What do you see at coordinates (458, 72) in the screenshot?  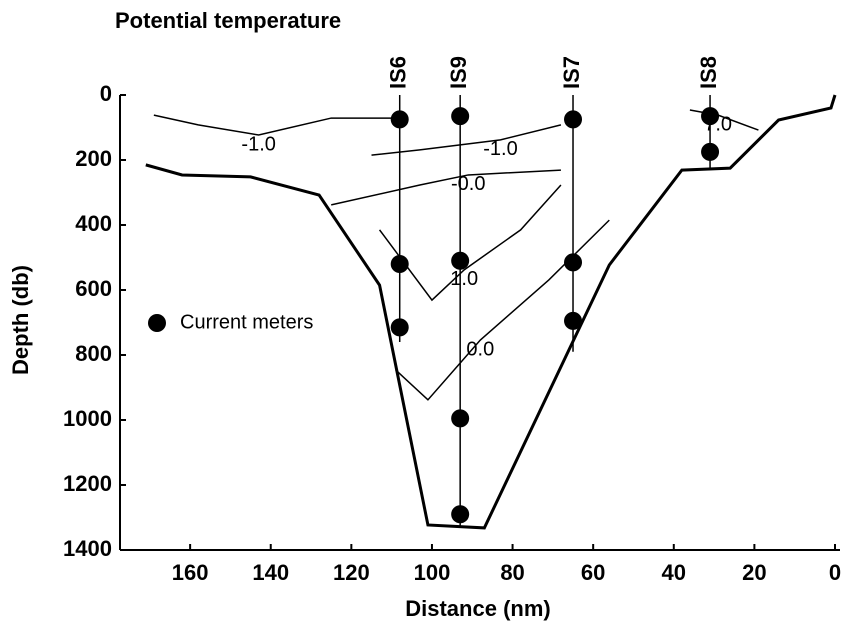 I see `station-label: IS9` at bounding box center [458, 72].